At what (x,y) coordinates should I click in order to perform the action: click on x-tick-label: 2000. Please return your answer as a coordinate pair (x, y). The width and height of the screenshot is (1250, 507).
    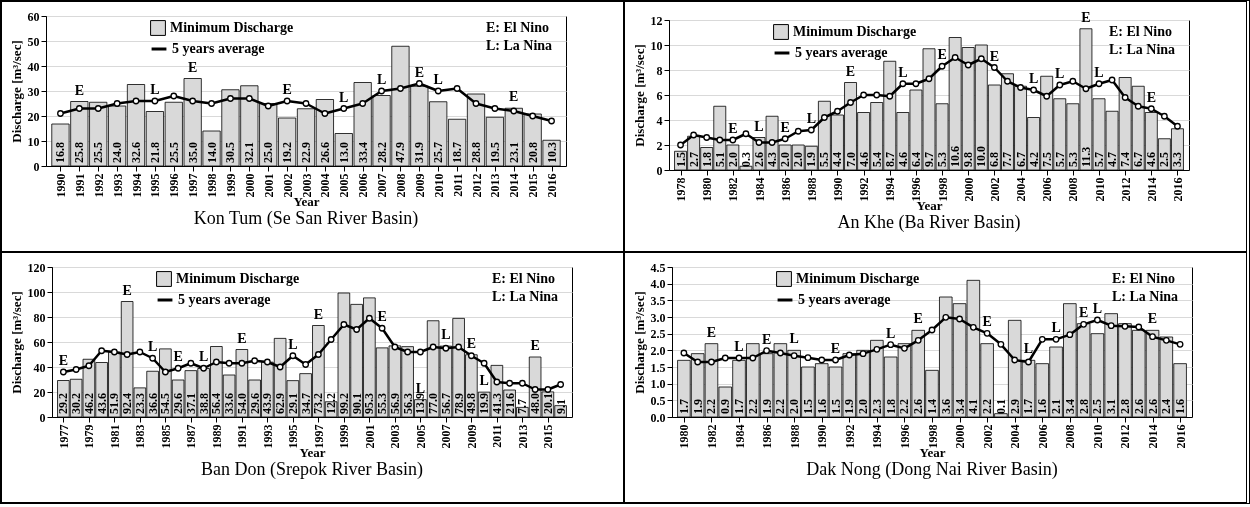
    Looking at the image, I should click on (968, 189).